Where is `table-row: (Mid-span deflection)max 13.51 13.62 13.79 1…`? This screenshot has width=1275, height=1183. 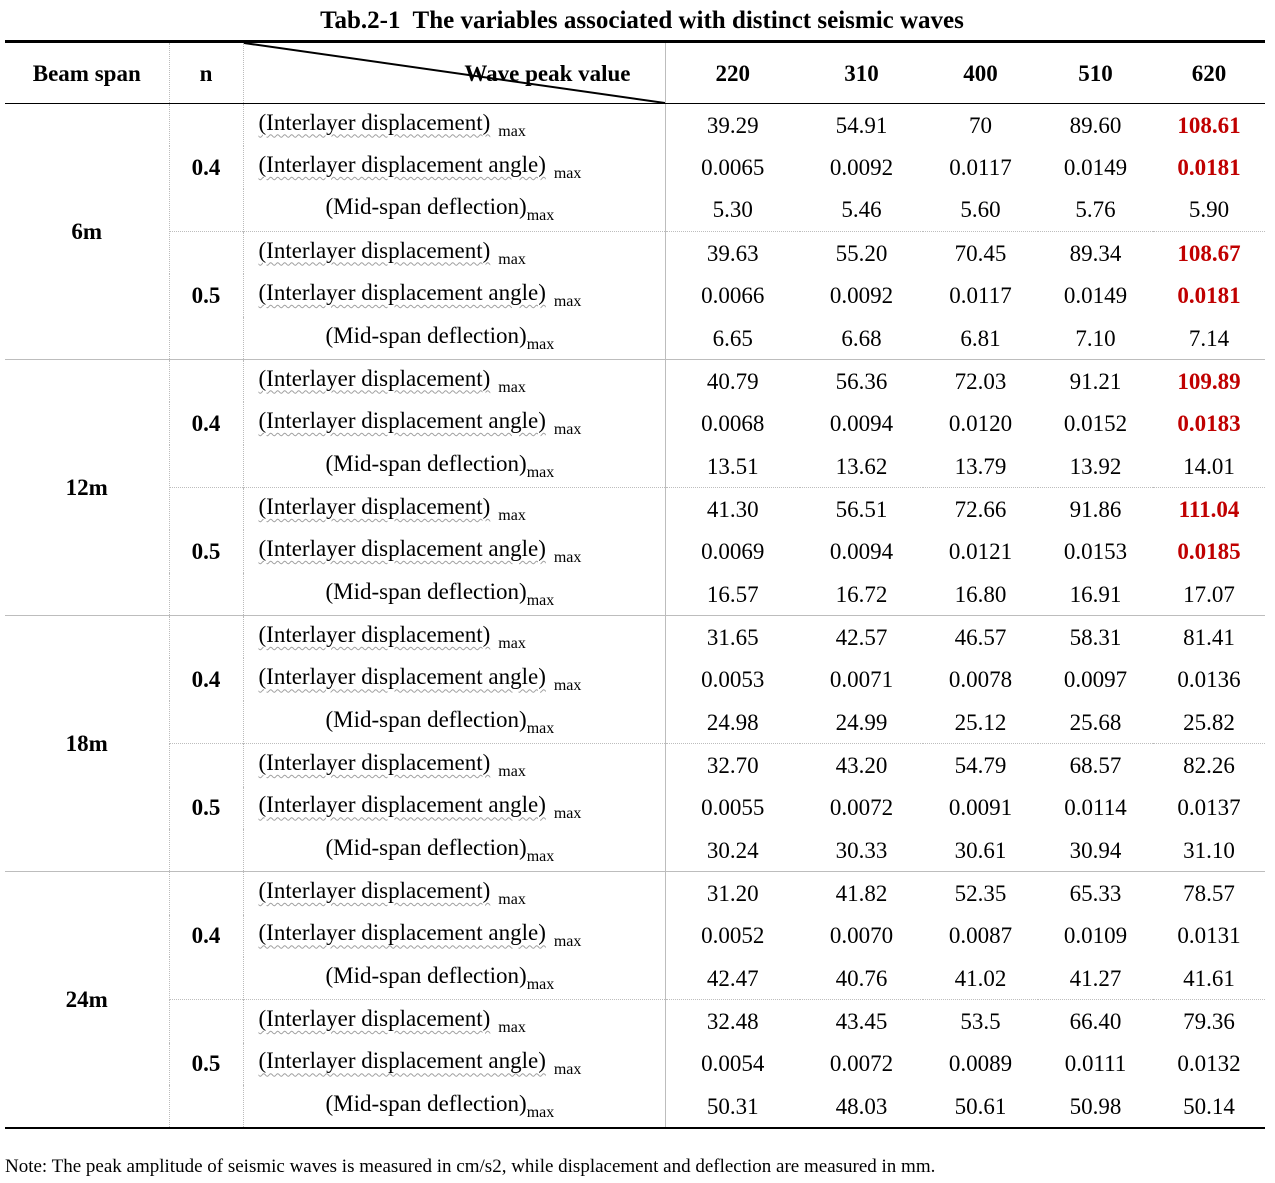 table-row: (Mid-span deflection)max 13.51 13.62 13.79 1… is located at coordinates (635, 466).